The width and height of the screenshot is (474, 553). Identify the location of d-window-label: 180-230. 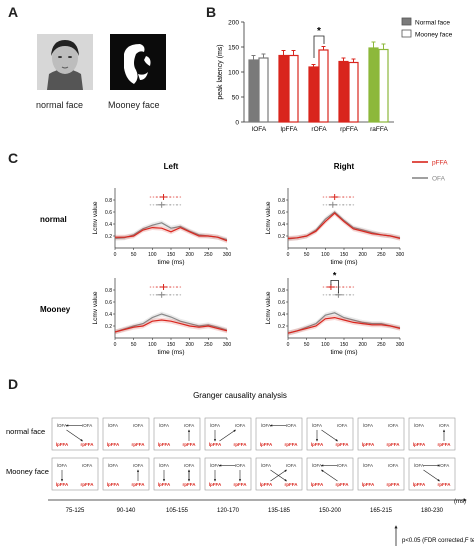
(432, 511).